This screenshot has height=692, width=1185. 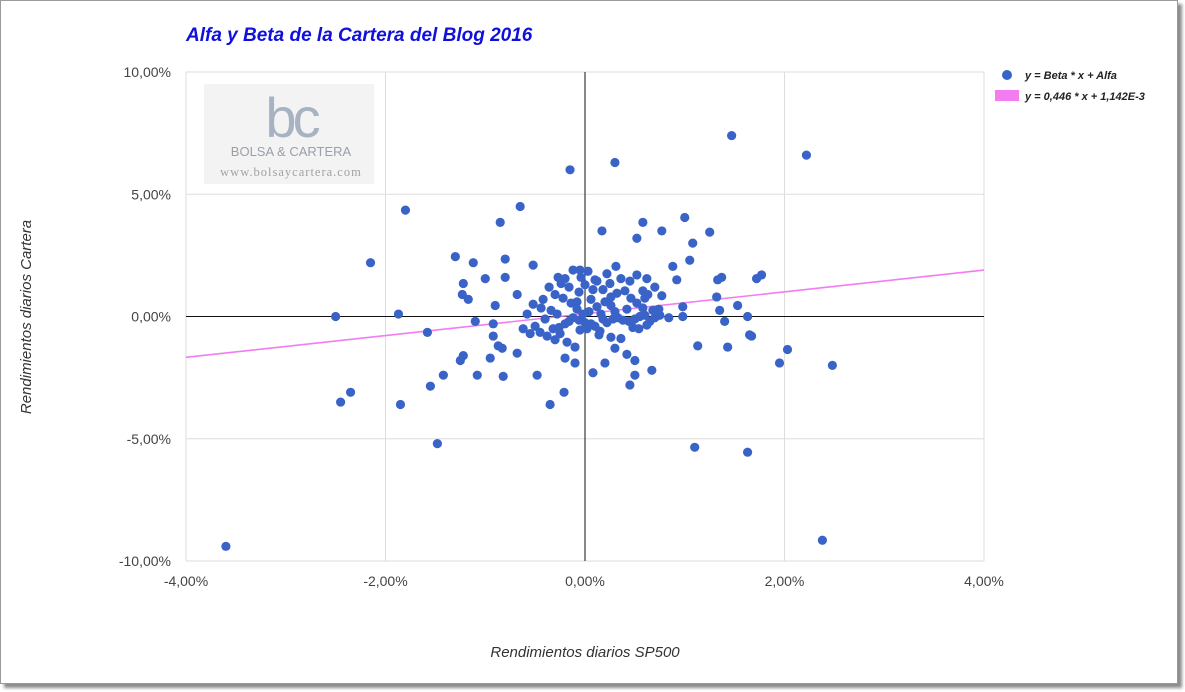 I want to click on x-tick-label: 0,00%, so click(x=585, y=581).